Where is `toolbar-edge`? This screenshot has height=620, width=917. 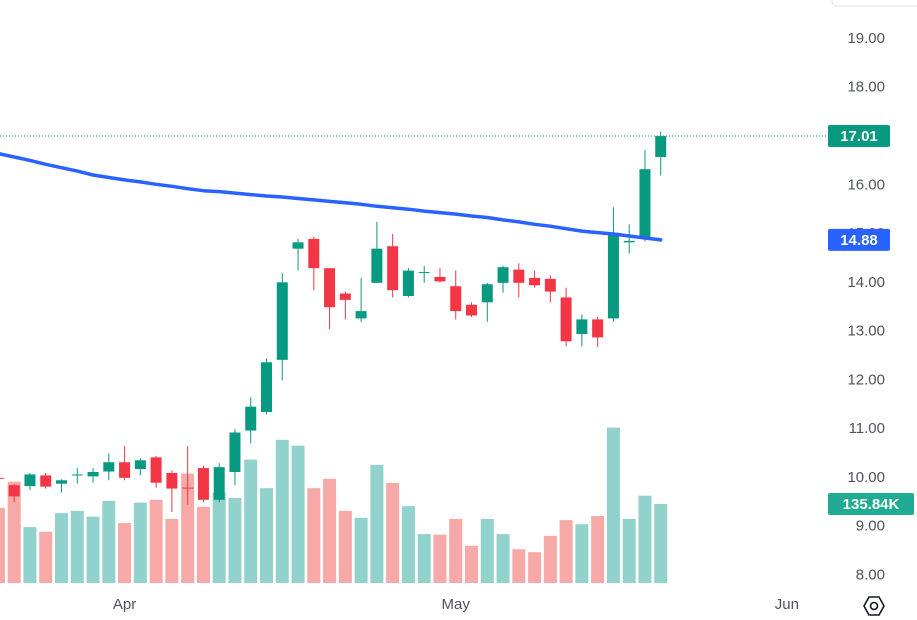
toolbar-edge is located at coordinates (874, 3).